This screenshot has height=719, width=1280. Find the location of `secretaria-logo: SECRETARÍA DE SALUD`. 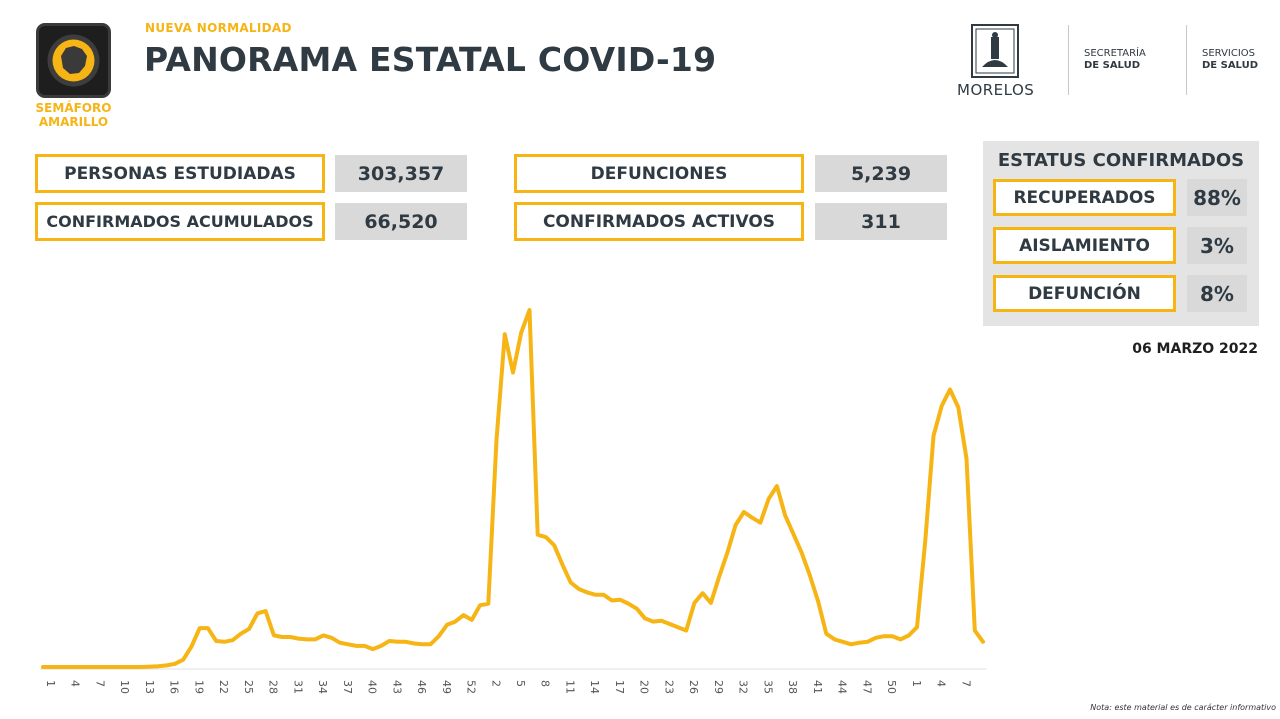

secretaria-logo: SECRETARÍA DE SALUD is located at coordinates (1115, 60).